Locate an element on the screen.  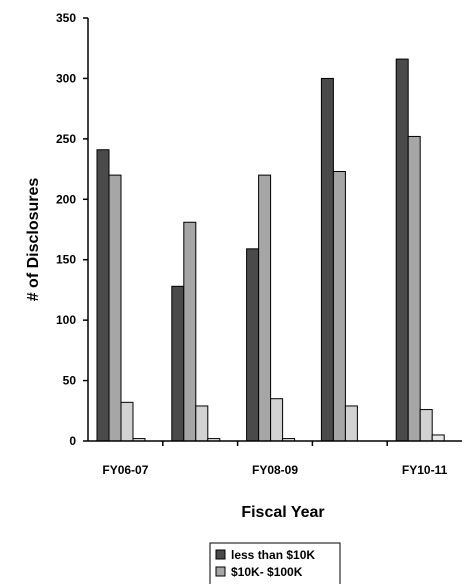
legend: less than $10K $10K- $100K is located at coordinates (275, 563).